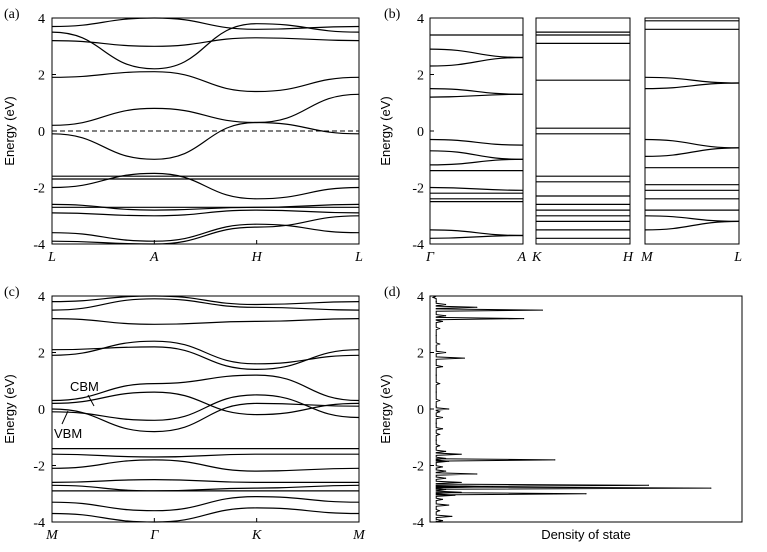 The image size is (767, 552). I want to click on k-point-label: H, so click(257, 257).